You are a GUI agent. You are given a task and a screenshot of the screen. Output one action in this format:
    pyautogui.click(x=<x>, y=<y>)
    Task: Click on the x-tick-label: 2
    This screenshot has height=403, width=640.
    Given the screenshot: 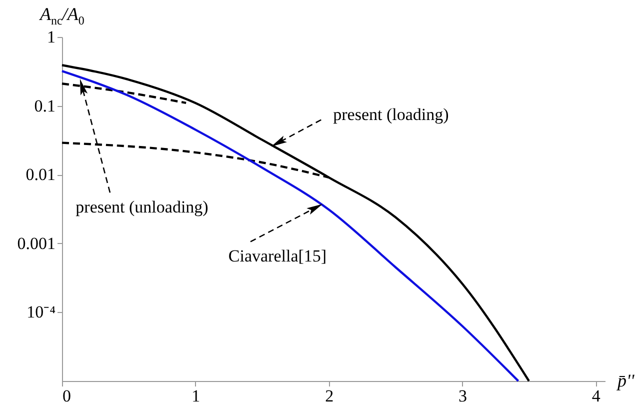 What is the action you would take?
    pyautogui.click(x=329, y=394)
    